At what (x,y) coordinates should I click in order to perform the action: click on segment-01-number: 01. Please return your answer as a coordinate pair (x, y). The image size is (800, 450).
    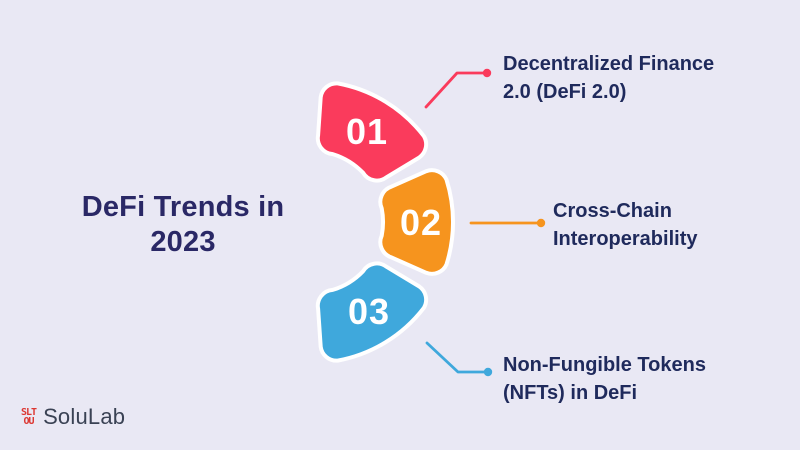
    Looking at the image, I should click on (367, 131).